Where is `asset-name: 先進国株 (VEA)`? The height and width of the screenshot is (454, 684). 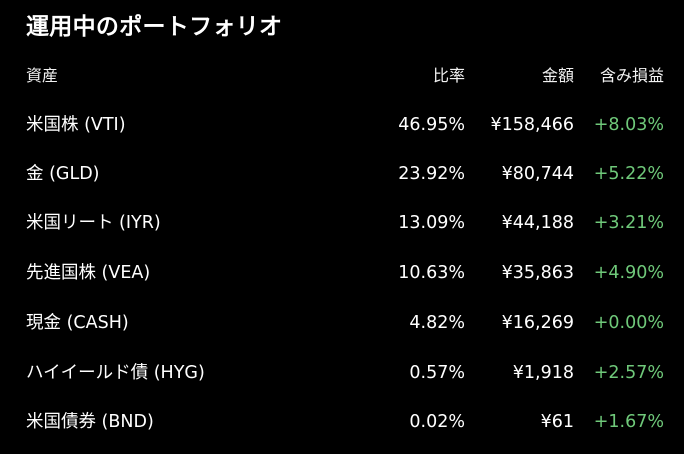 asset-name: 先進国株 (VEA) is located at coordinates (88, 273).